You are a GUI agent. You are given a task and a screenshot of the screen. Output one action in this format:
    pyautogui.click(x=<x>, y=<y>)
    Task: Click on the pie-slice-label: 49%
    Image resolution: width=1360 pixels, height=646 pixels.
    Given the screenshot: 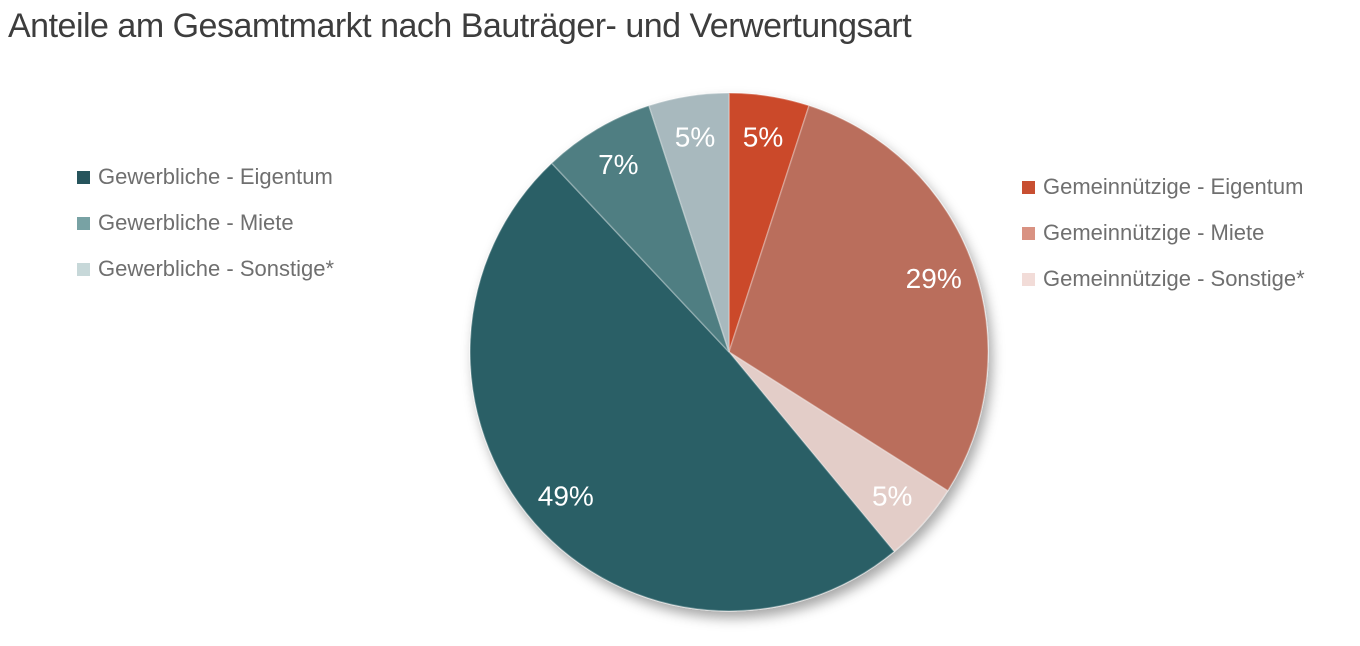 What is the action you would take?
    pyautogui.click(x=566, y=495)
    